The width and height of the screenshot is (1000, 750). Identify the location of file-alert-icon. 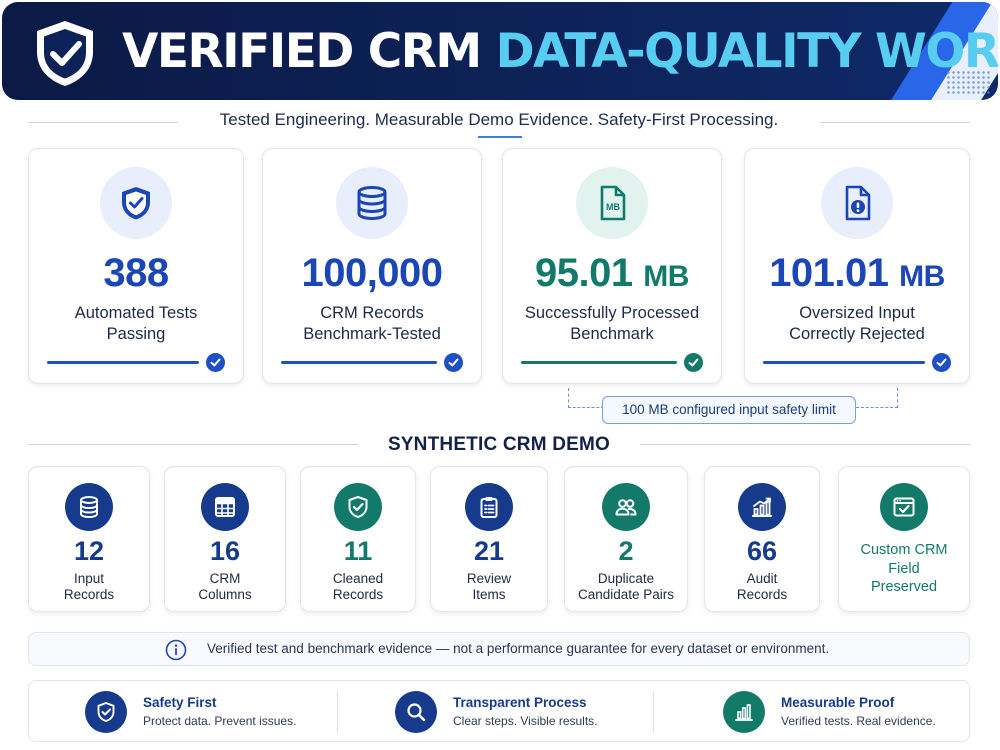
(858, 203).